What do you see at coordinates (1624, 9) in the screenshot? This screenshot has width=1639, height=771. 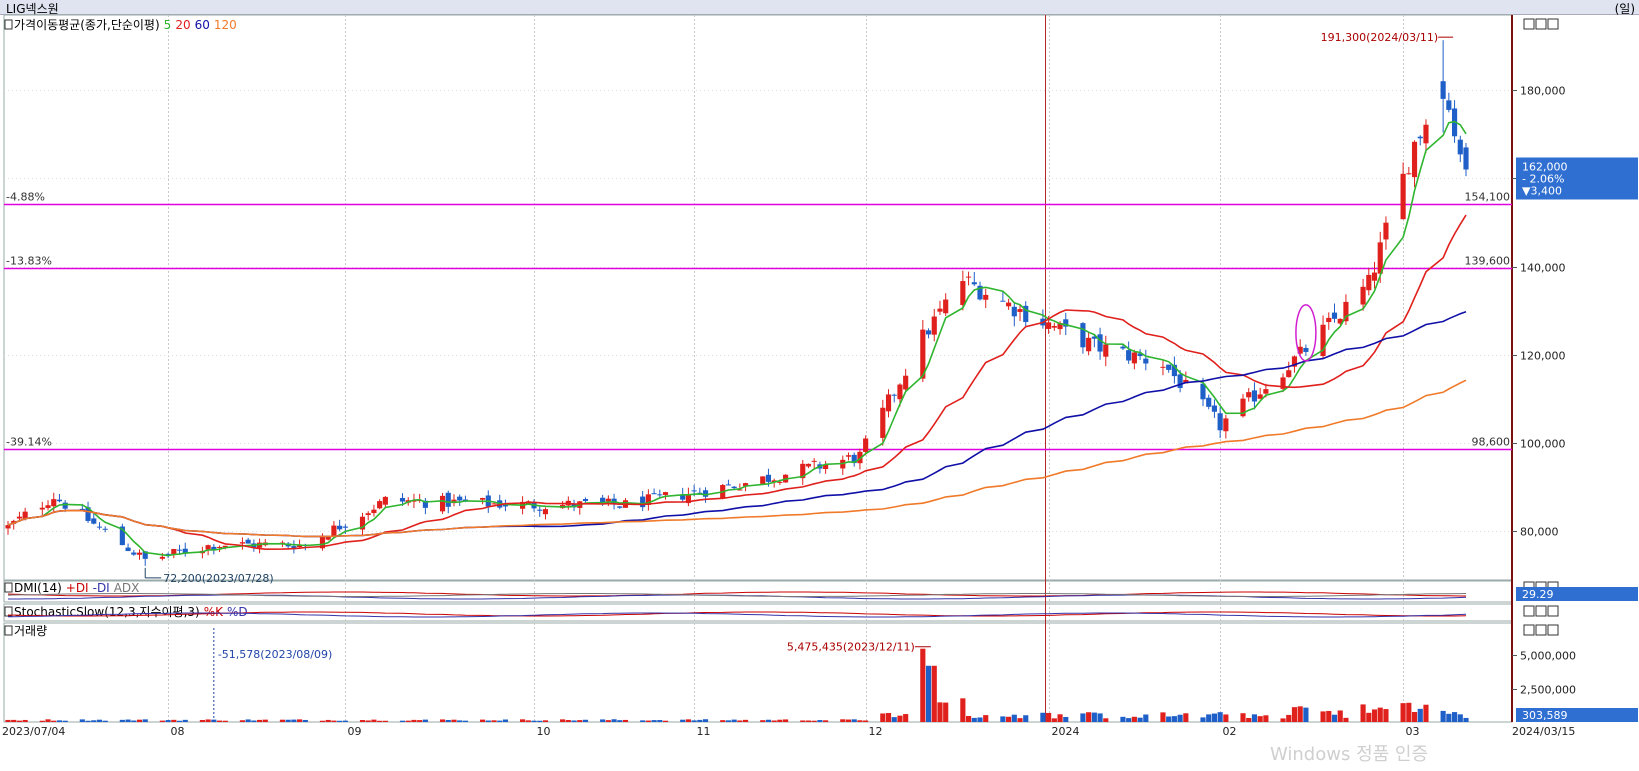 I see `period-label: (일)` at bounding box center [1624, 9].